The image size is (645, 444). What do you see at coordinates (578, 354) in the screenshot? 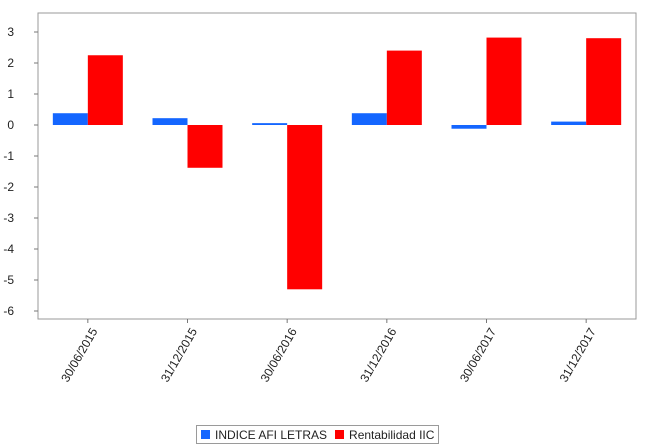
I see `x-tick-label: 31/12/2017` at bounding box center [578, 354].